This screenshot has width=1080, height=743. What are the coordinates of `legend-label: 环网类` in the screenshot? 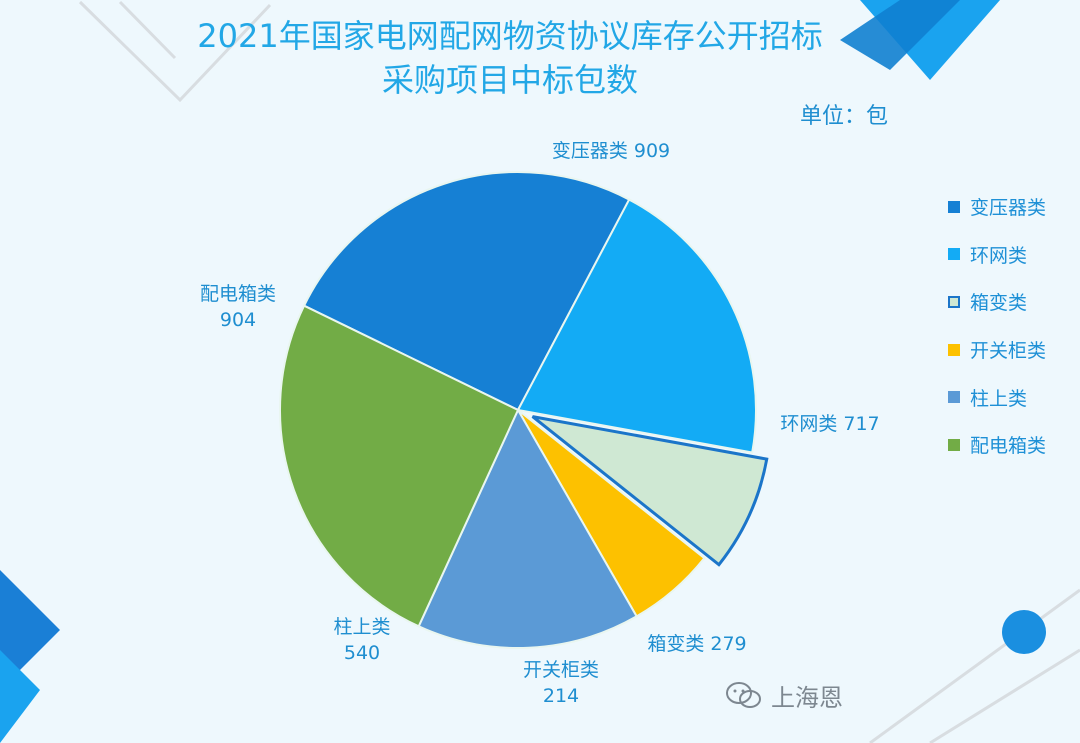 It's located at (999, 255).